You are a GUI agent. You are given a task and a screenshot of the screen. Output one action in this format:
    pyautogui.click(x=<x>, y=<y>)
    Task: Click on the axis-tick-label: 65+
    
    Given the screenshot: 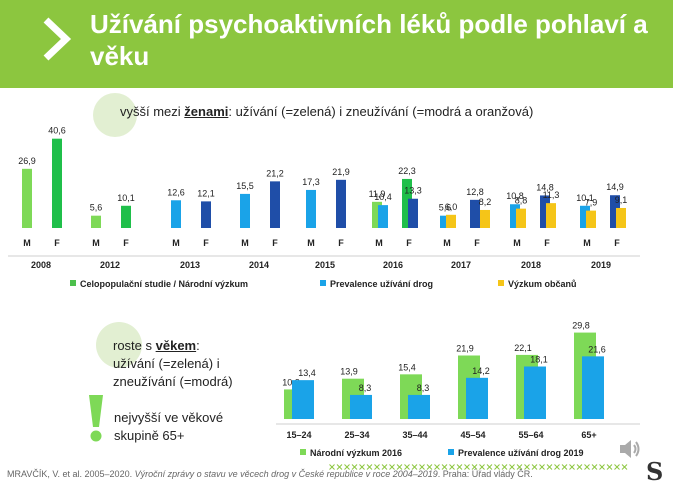 What is the action you would take?
    pyautogui.click(x=588, y=435)
    